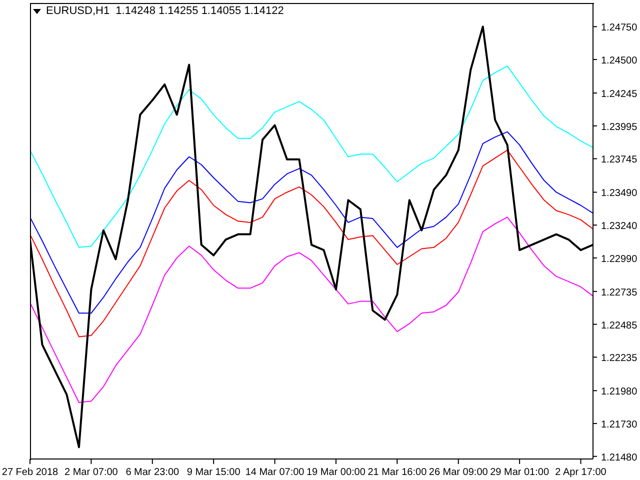 This screenshot has width=640, height=480. Describe the element at coordinates (619, 226) in the screenshot. I see `y-tick-label: 1.23240` at that location.